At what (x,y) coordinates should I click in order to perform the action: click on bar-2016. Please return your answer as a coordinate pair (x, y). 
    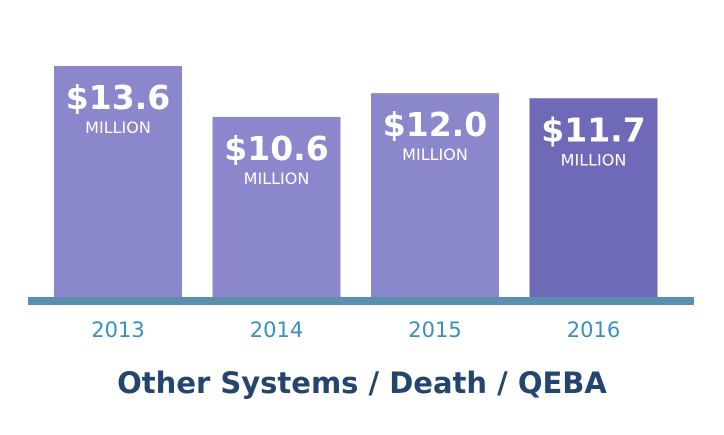
    Looking at the image, I should click on (593, 198).